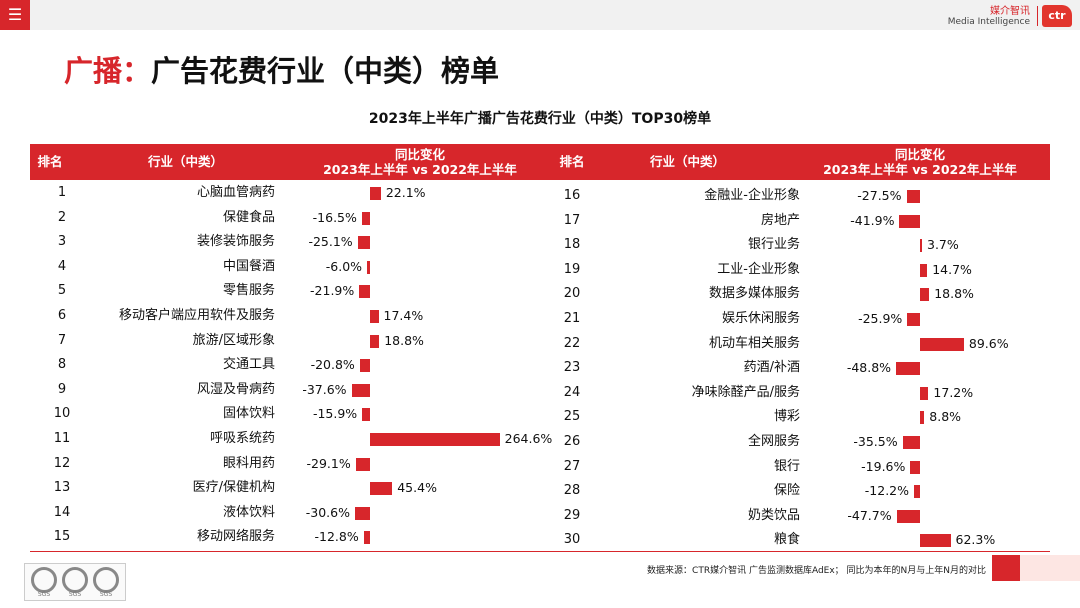 This screenshot has height=608, width=1080. I want to click on change-value: -30.6%, so click(327, 512).